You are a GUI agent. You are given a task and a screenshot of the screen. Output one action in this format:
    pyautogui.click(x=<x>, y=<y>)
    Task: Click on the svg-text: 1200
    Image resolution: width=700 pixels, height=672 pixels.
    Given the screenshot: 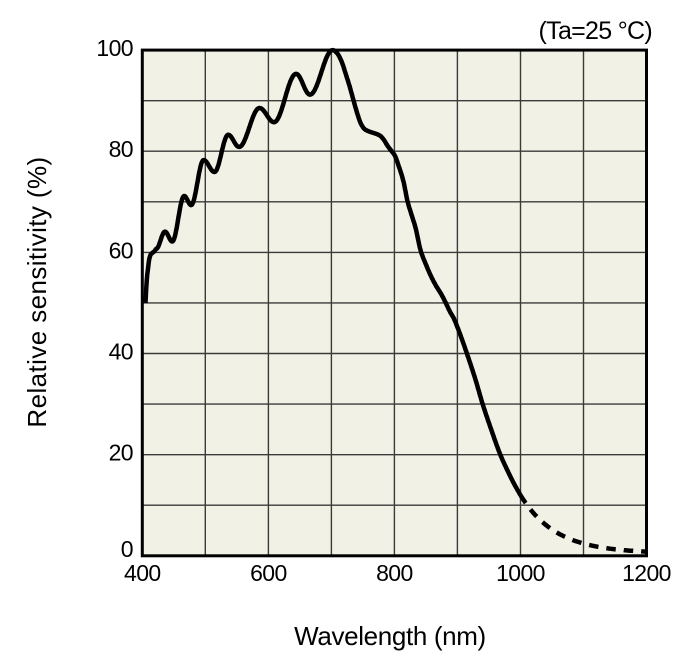 What is the action you would take?
    pyautogui.click(x=646, y=573)
    